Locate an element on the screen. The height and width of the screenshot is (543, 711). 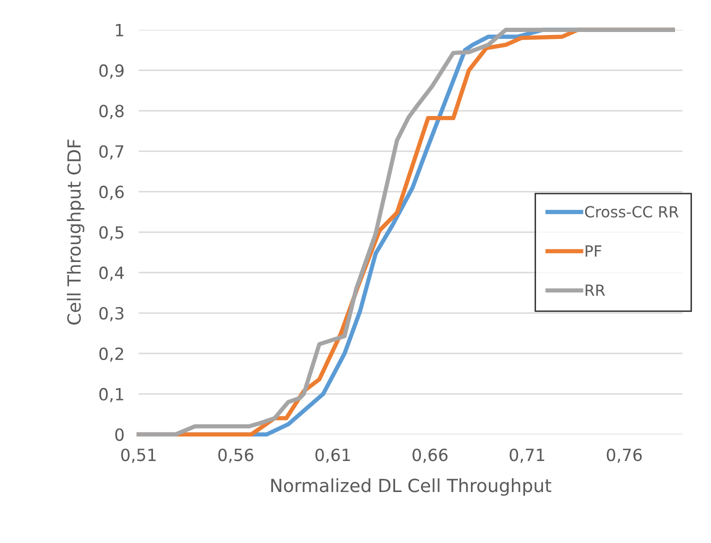
legend-label: PF is located at coordinates (594, 251).